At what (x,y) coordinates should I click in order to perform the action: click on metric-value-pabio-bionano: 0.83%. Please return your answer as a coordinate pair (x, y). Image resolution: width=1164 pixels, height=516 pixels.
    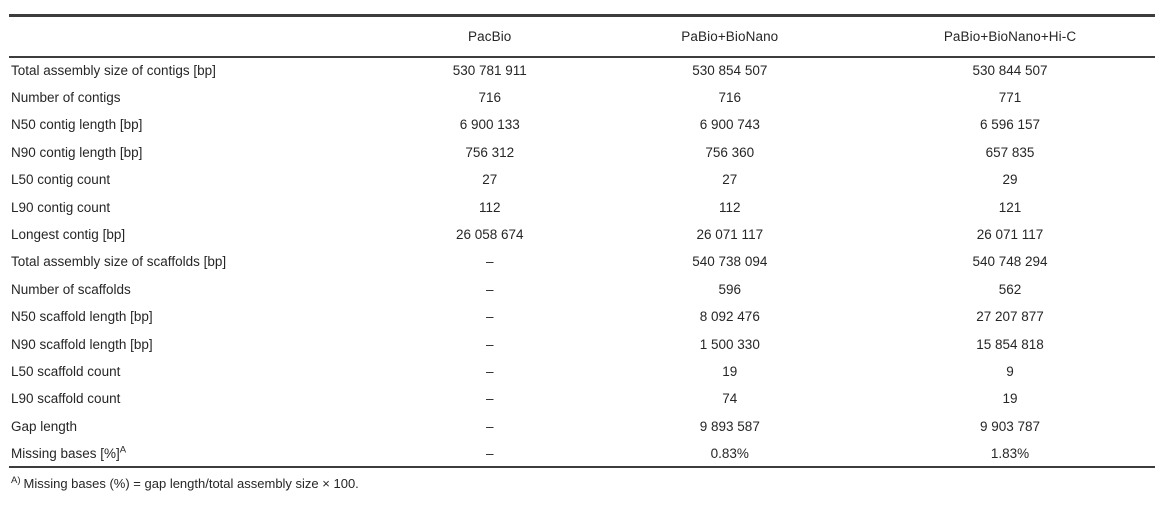
    Looking at the image, I should click on (729, 453).